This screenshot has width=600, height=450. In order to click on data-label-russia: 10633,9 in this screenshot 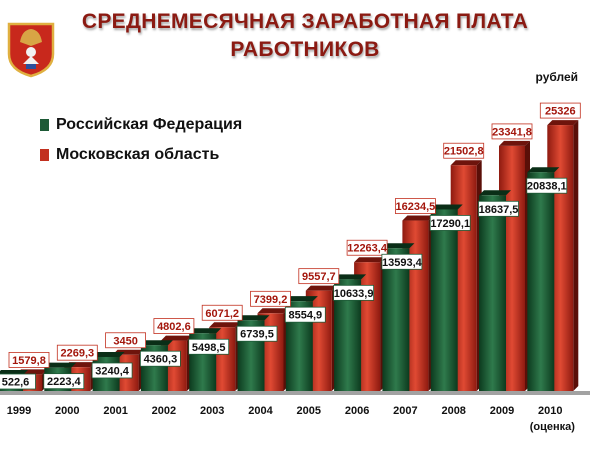, I will do `click(354, 294)`.